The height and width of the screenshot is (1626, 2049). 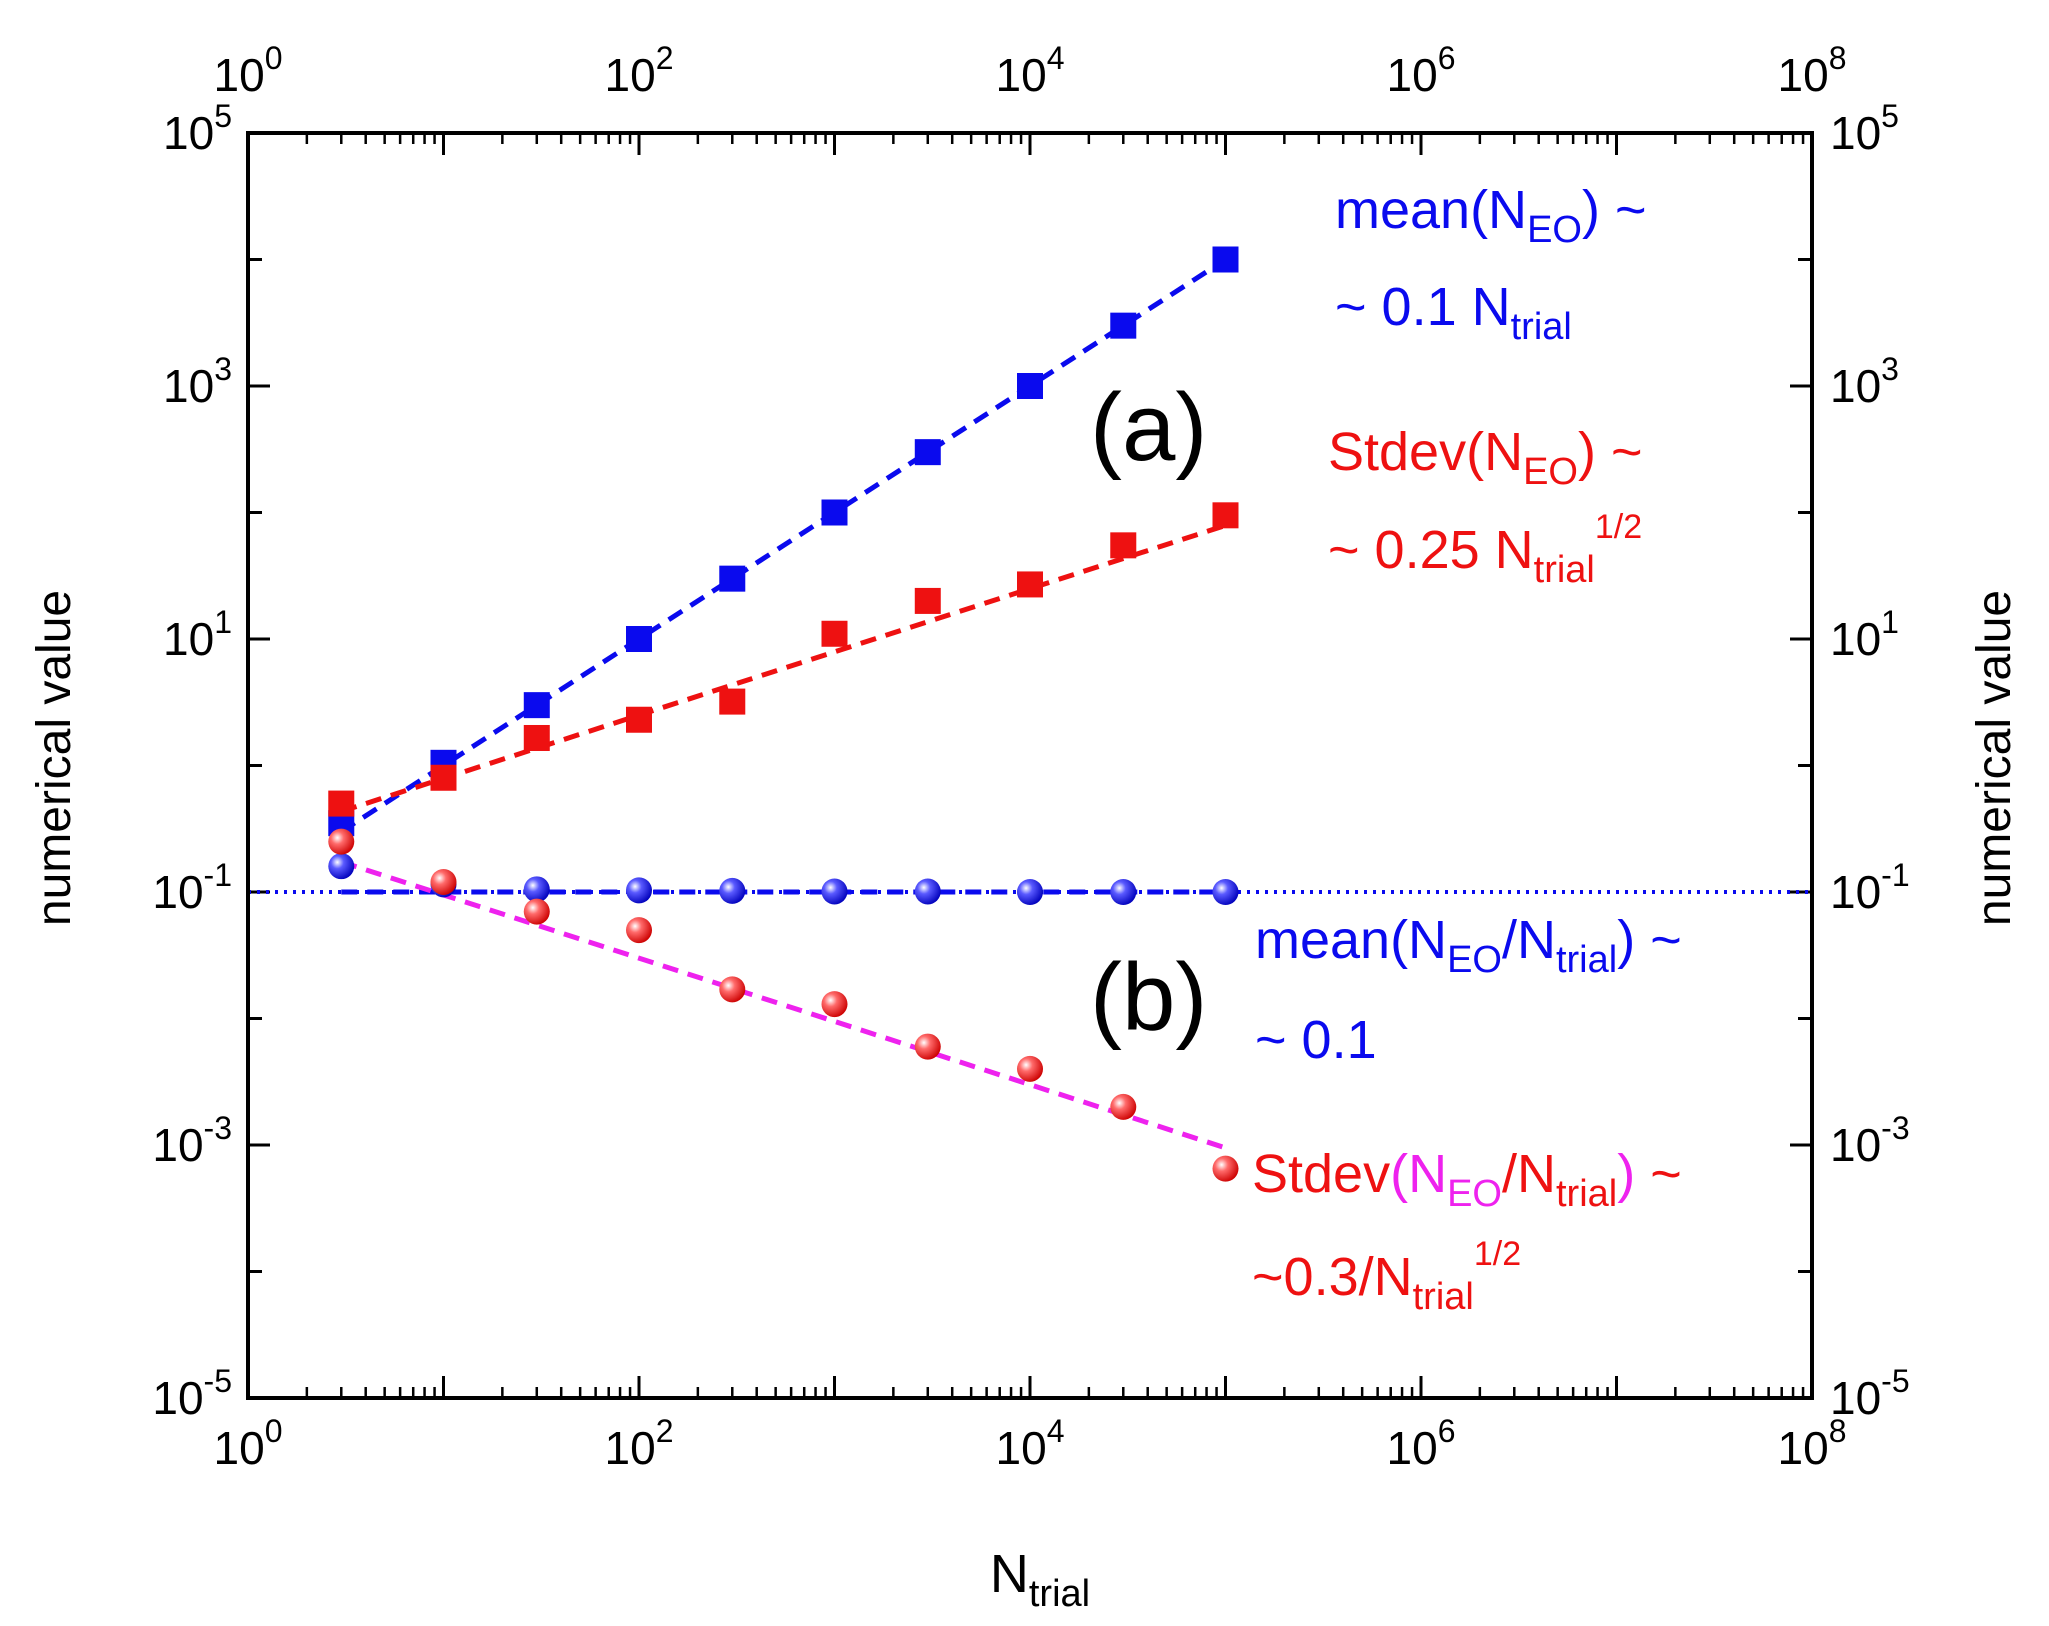 What do you see at coordinates (1030, 70) in the screenshot?
I see `x-tick-label-top: 10⁴` at bounding box center [1030, 70].